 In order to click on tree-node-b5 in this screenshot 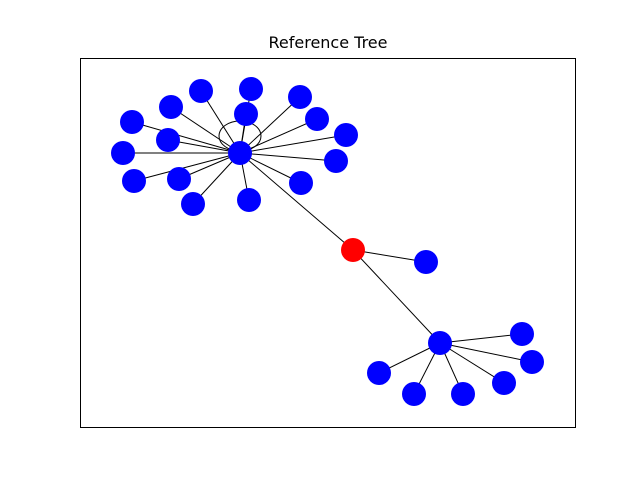, I will do `click(414, 394)`.